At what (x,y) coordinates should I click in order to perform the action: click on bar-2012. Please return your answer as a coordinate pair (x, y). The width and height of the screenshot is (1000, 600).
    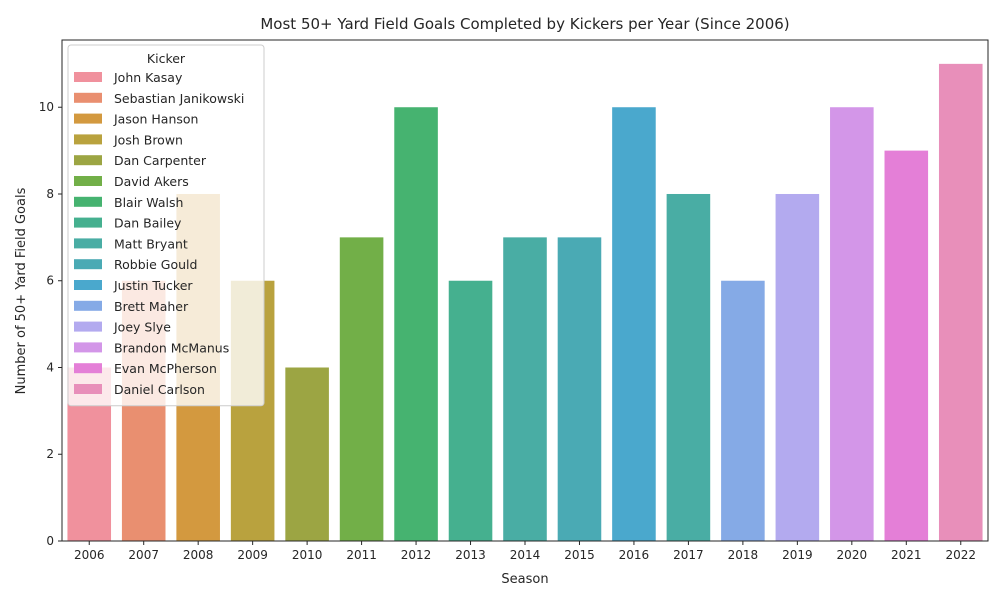
    Looking at the image, I should click on (416, 324).